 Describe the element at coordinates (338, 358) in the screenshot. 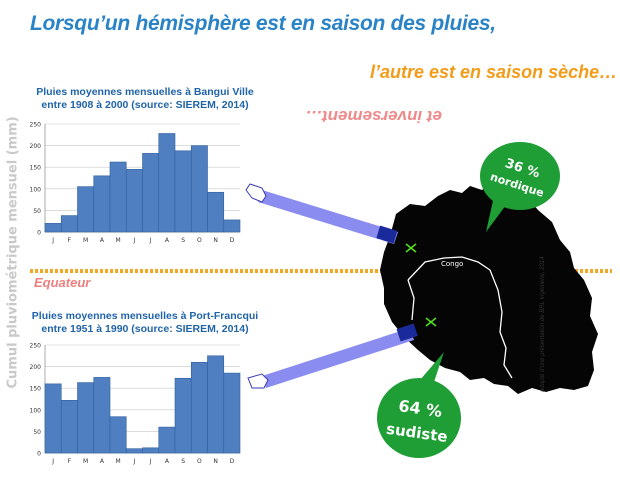

I see `south-arrow` at that location.